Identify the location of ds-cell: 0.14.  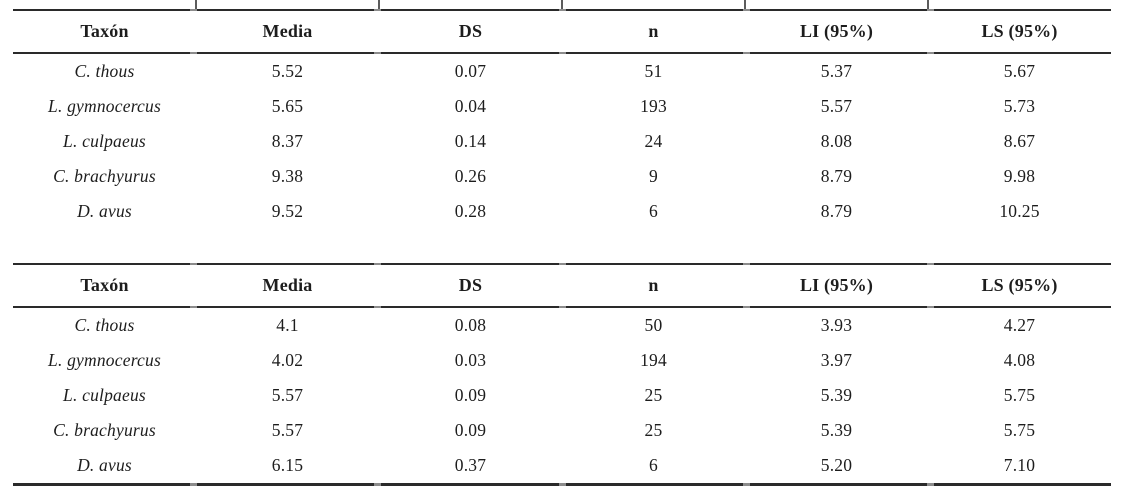
(470, 141).